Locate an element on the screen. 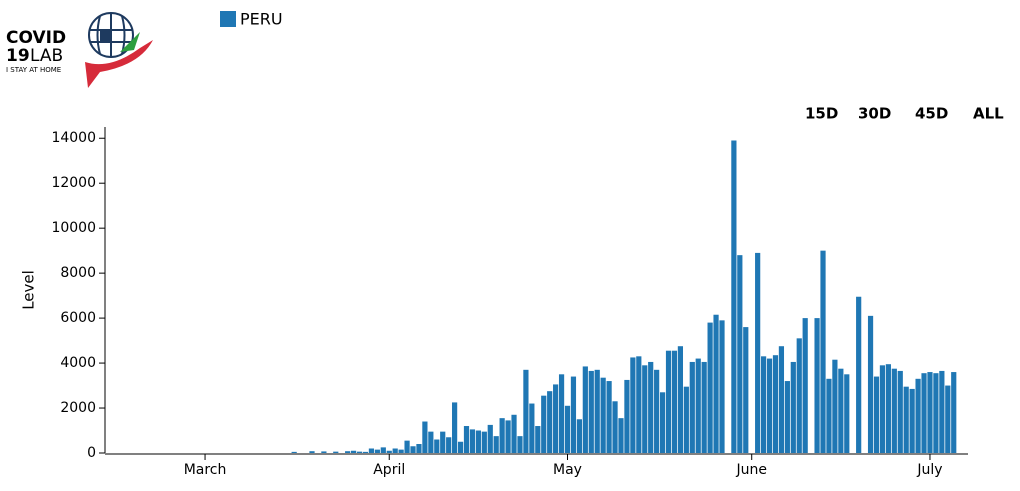  y-tick-label: 10000 is located at coordinates (73, 228).